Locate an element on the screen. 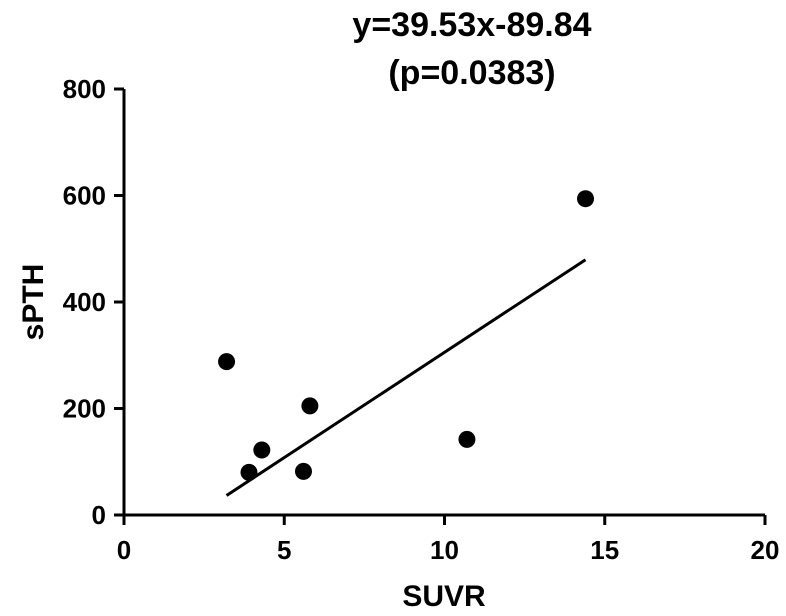 The height and width of the screenshot is (616, 786). y-axis-label: sPTH is located at coordinates (33, 302).